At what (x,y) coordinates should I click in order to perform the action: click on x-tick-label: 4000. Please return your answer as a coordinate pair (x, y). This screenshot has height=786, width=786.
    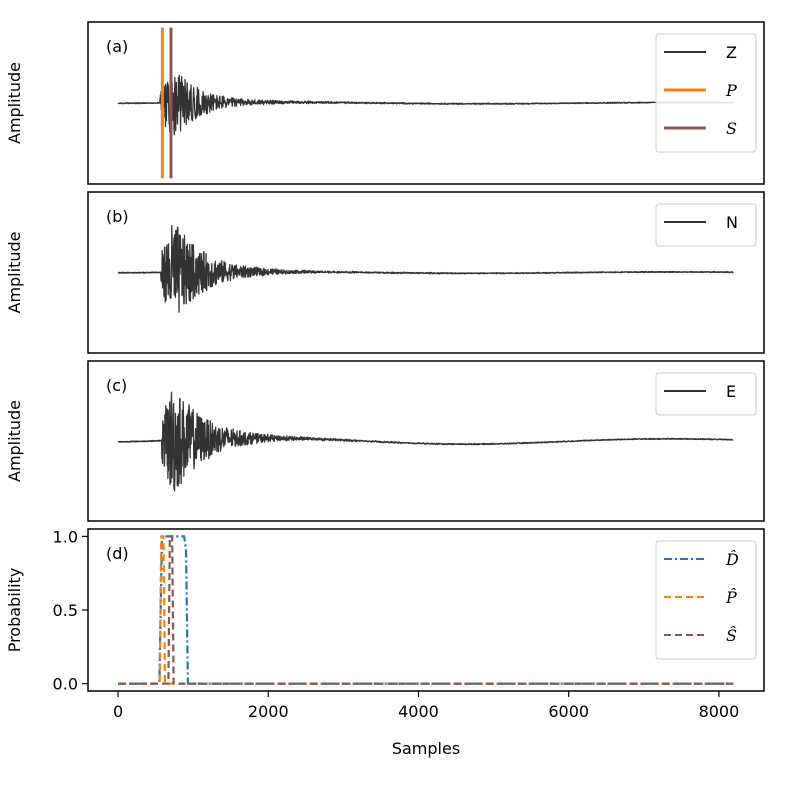
    Looking at the image, I should click on (418, 711).